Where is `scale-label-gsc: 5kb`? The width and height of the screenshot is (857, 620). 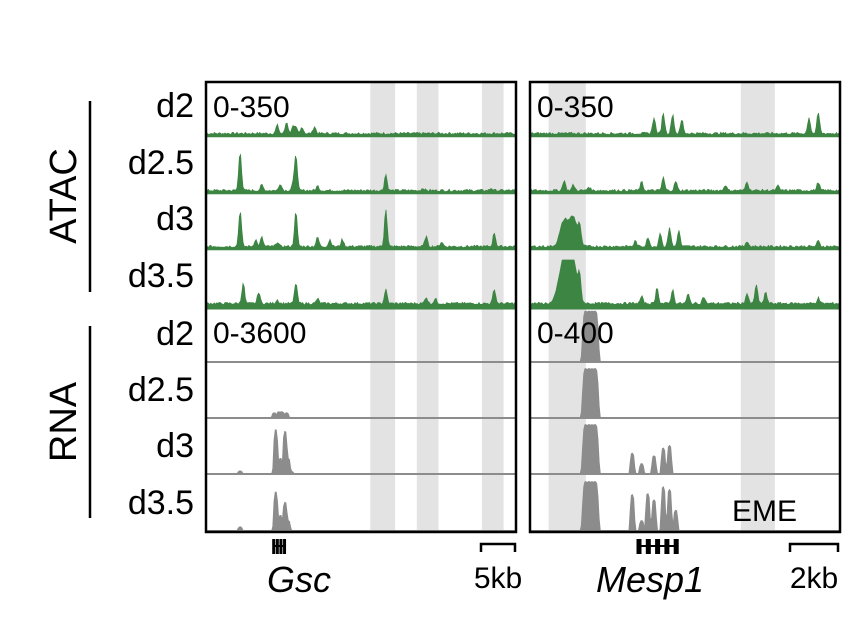 scale-label-gsc: 5kb is located at coordinates (498, 578).